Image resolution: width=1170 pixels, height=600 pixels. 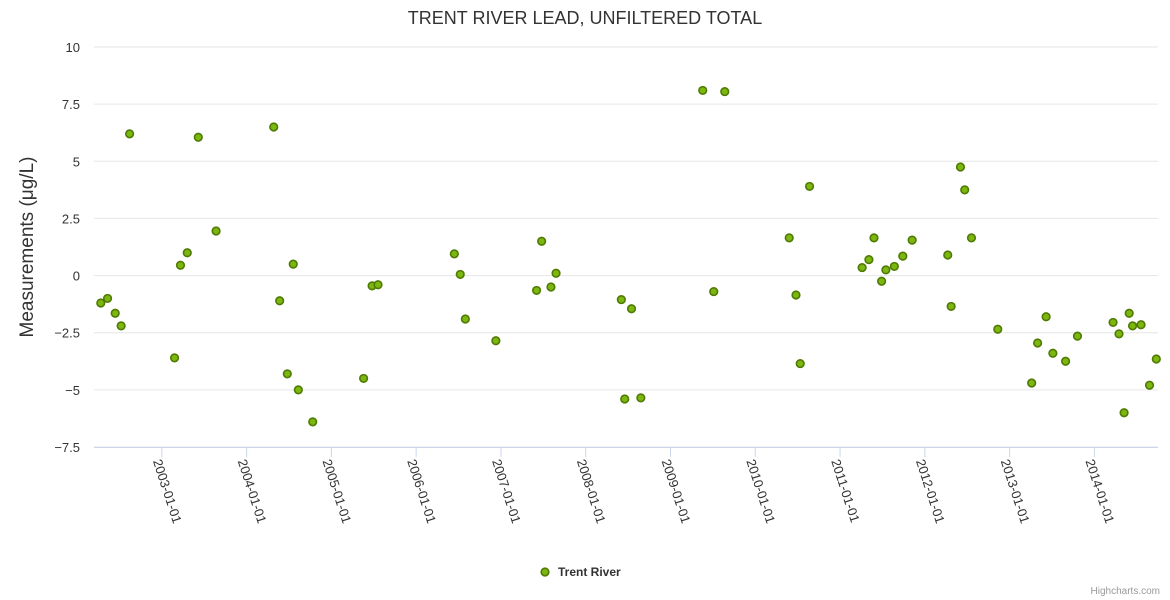 I want to click on x-tick-label: 2004-01-01, so click(x=252, y=491).